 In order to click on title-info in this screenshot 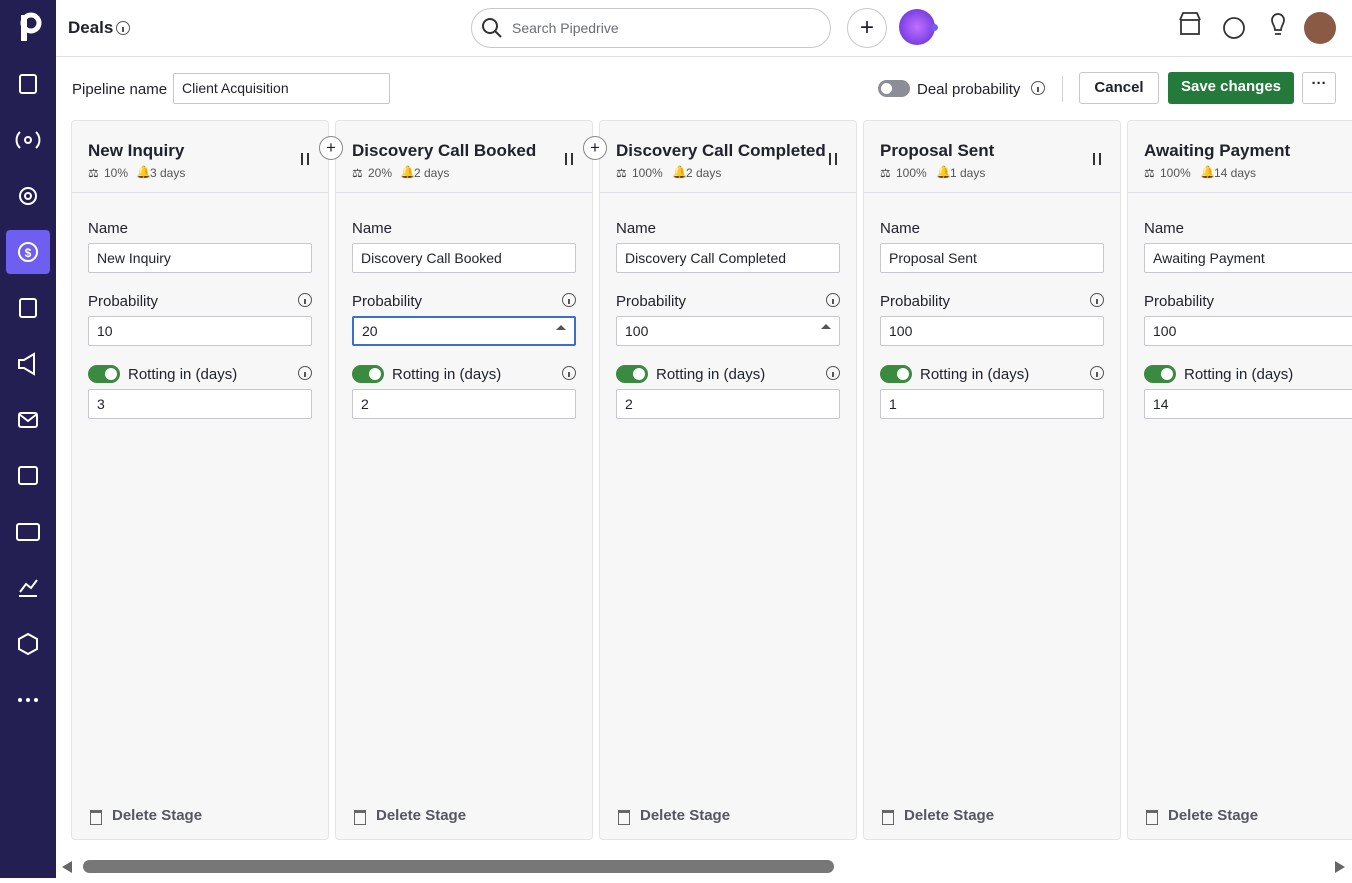, I will do `click(123, 28)`.